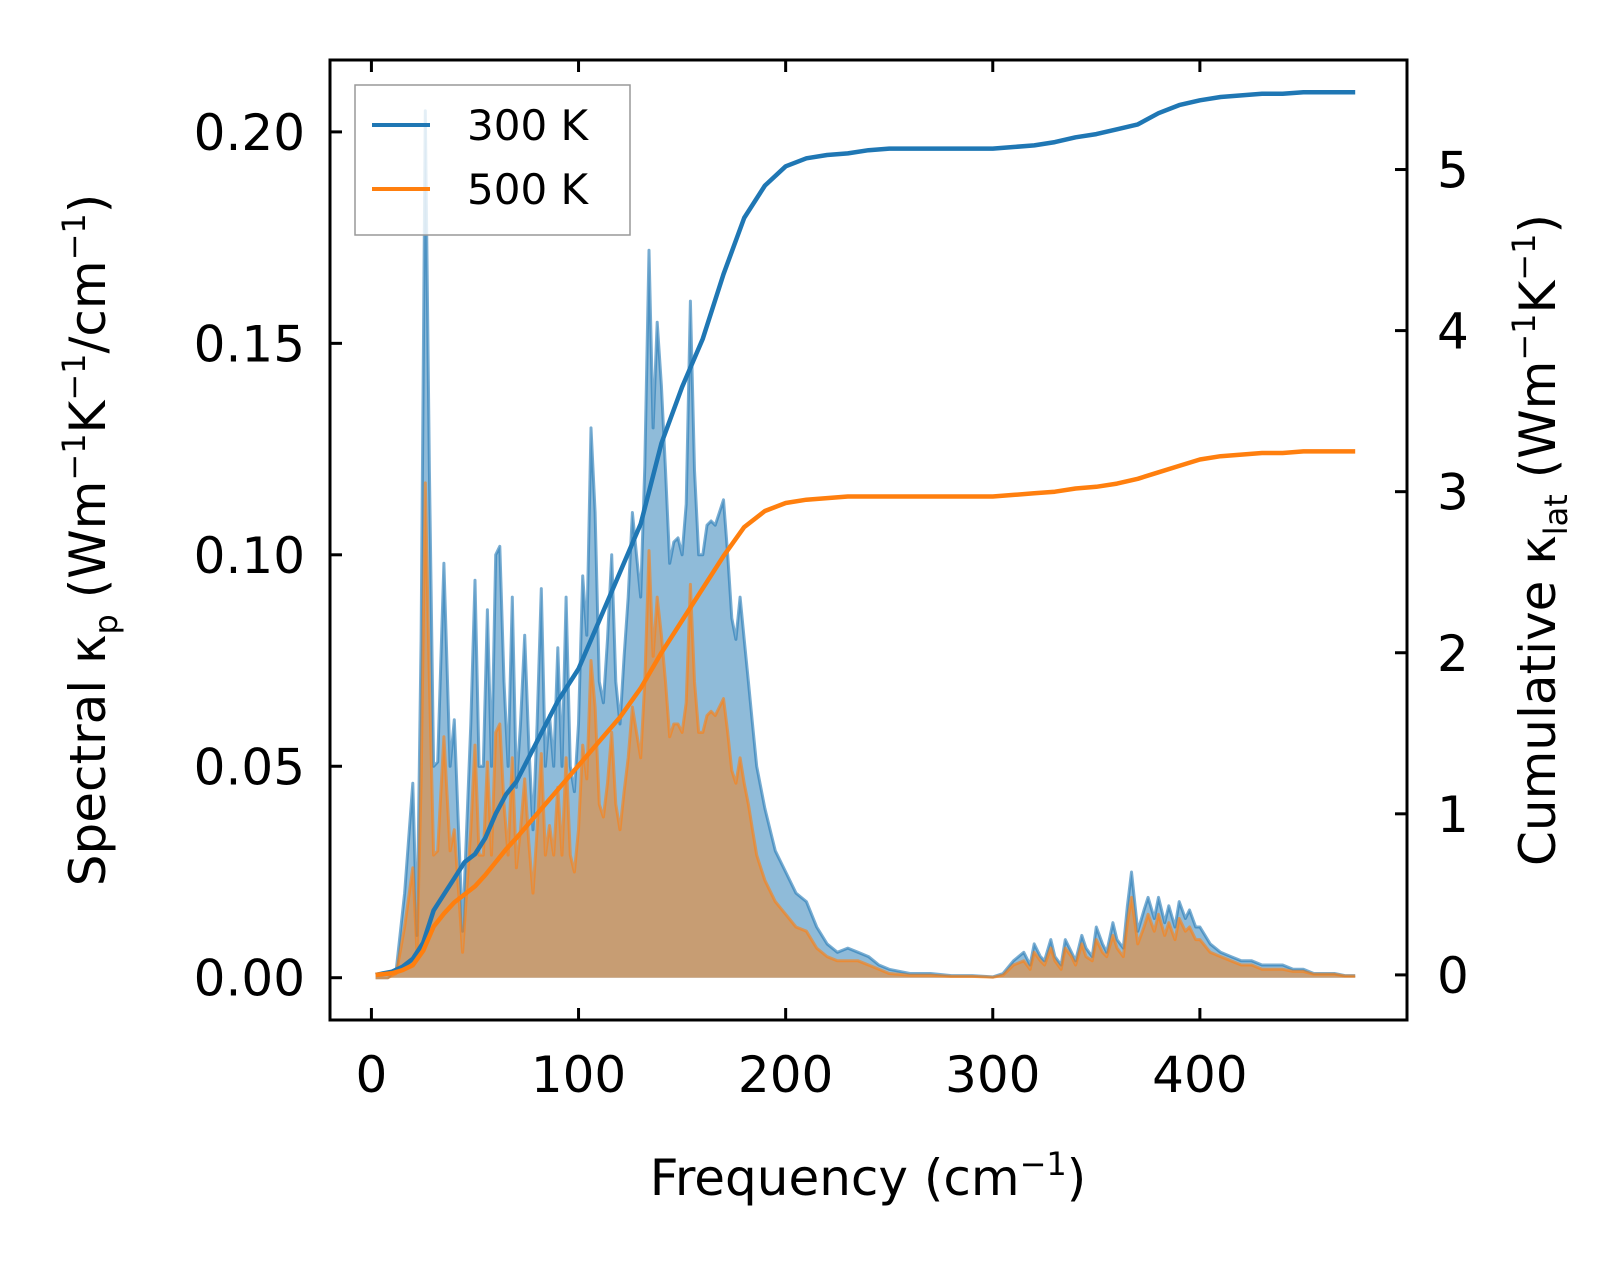 The image size is (1623, 1264). Describe the element at coordinates (868, 1176) in the screenshot. I see `x-axis-label: Frequency (cm−1)` at that location.